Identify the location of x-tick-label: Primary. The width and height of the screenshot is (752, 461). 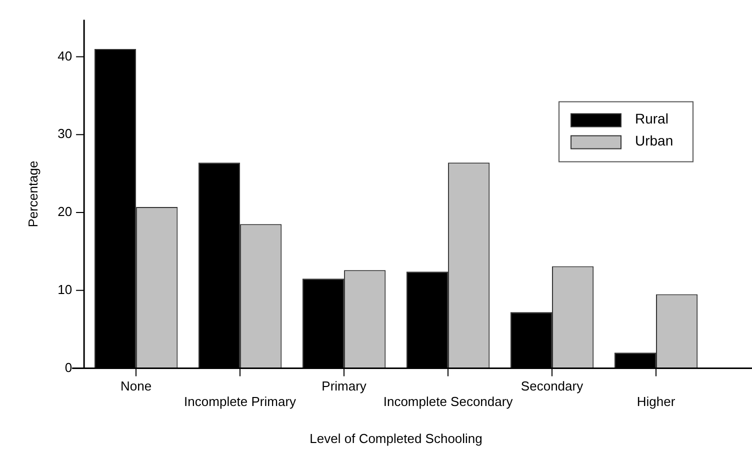
(344, 386).